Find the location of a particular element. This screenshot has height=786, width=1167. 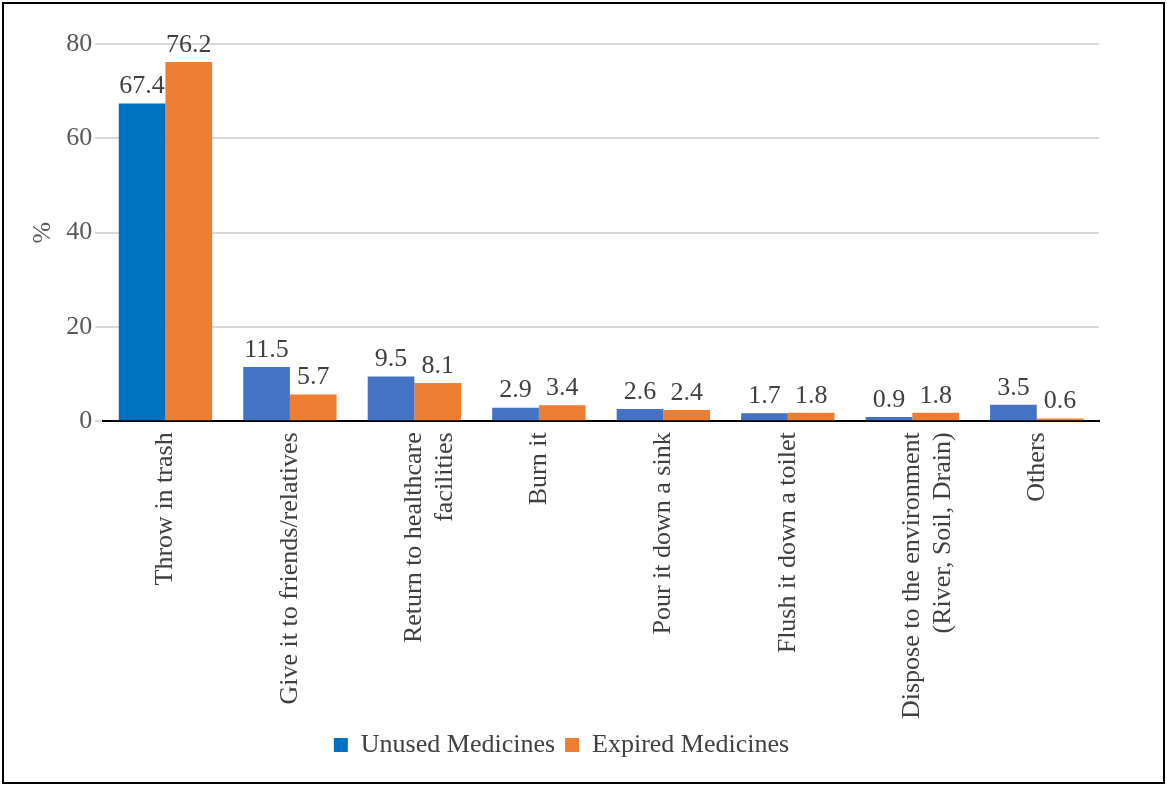

data-label: 1.7 is located at coordinates (764, 395).